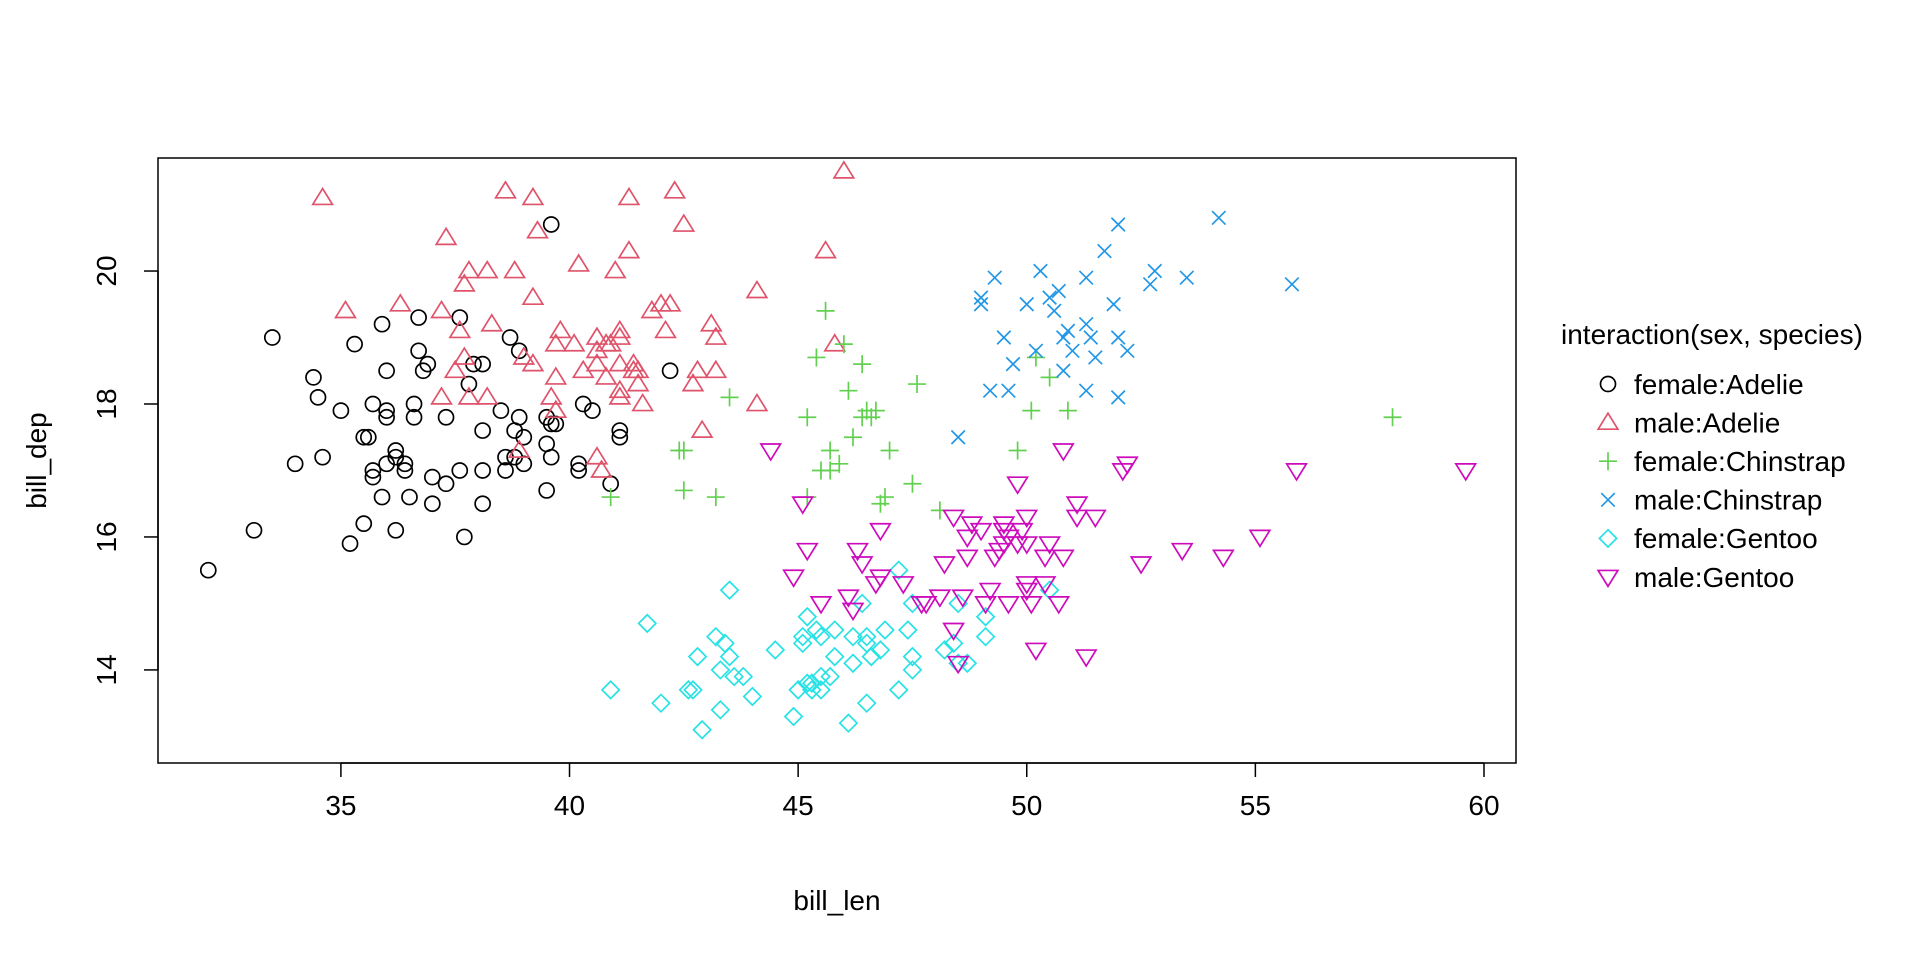 The width and height of the screenshot is (1920, 965). What do you see at coordinates (1608, 461) in the screenshot?
I see `legend-marker` at bounding box center [1608, 461].